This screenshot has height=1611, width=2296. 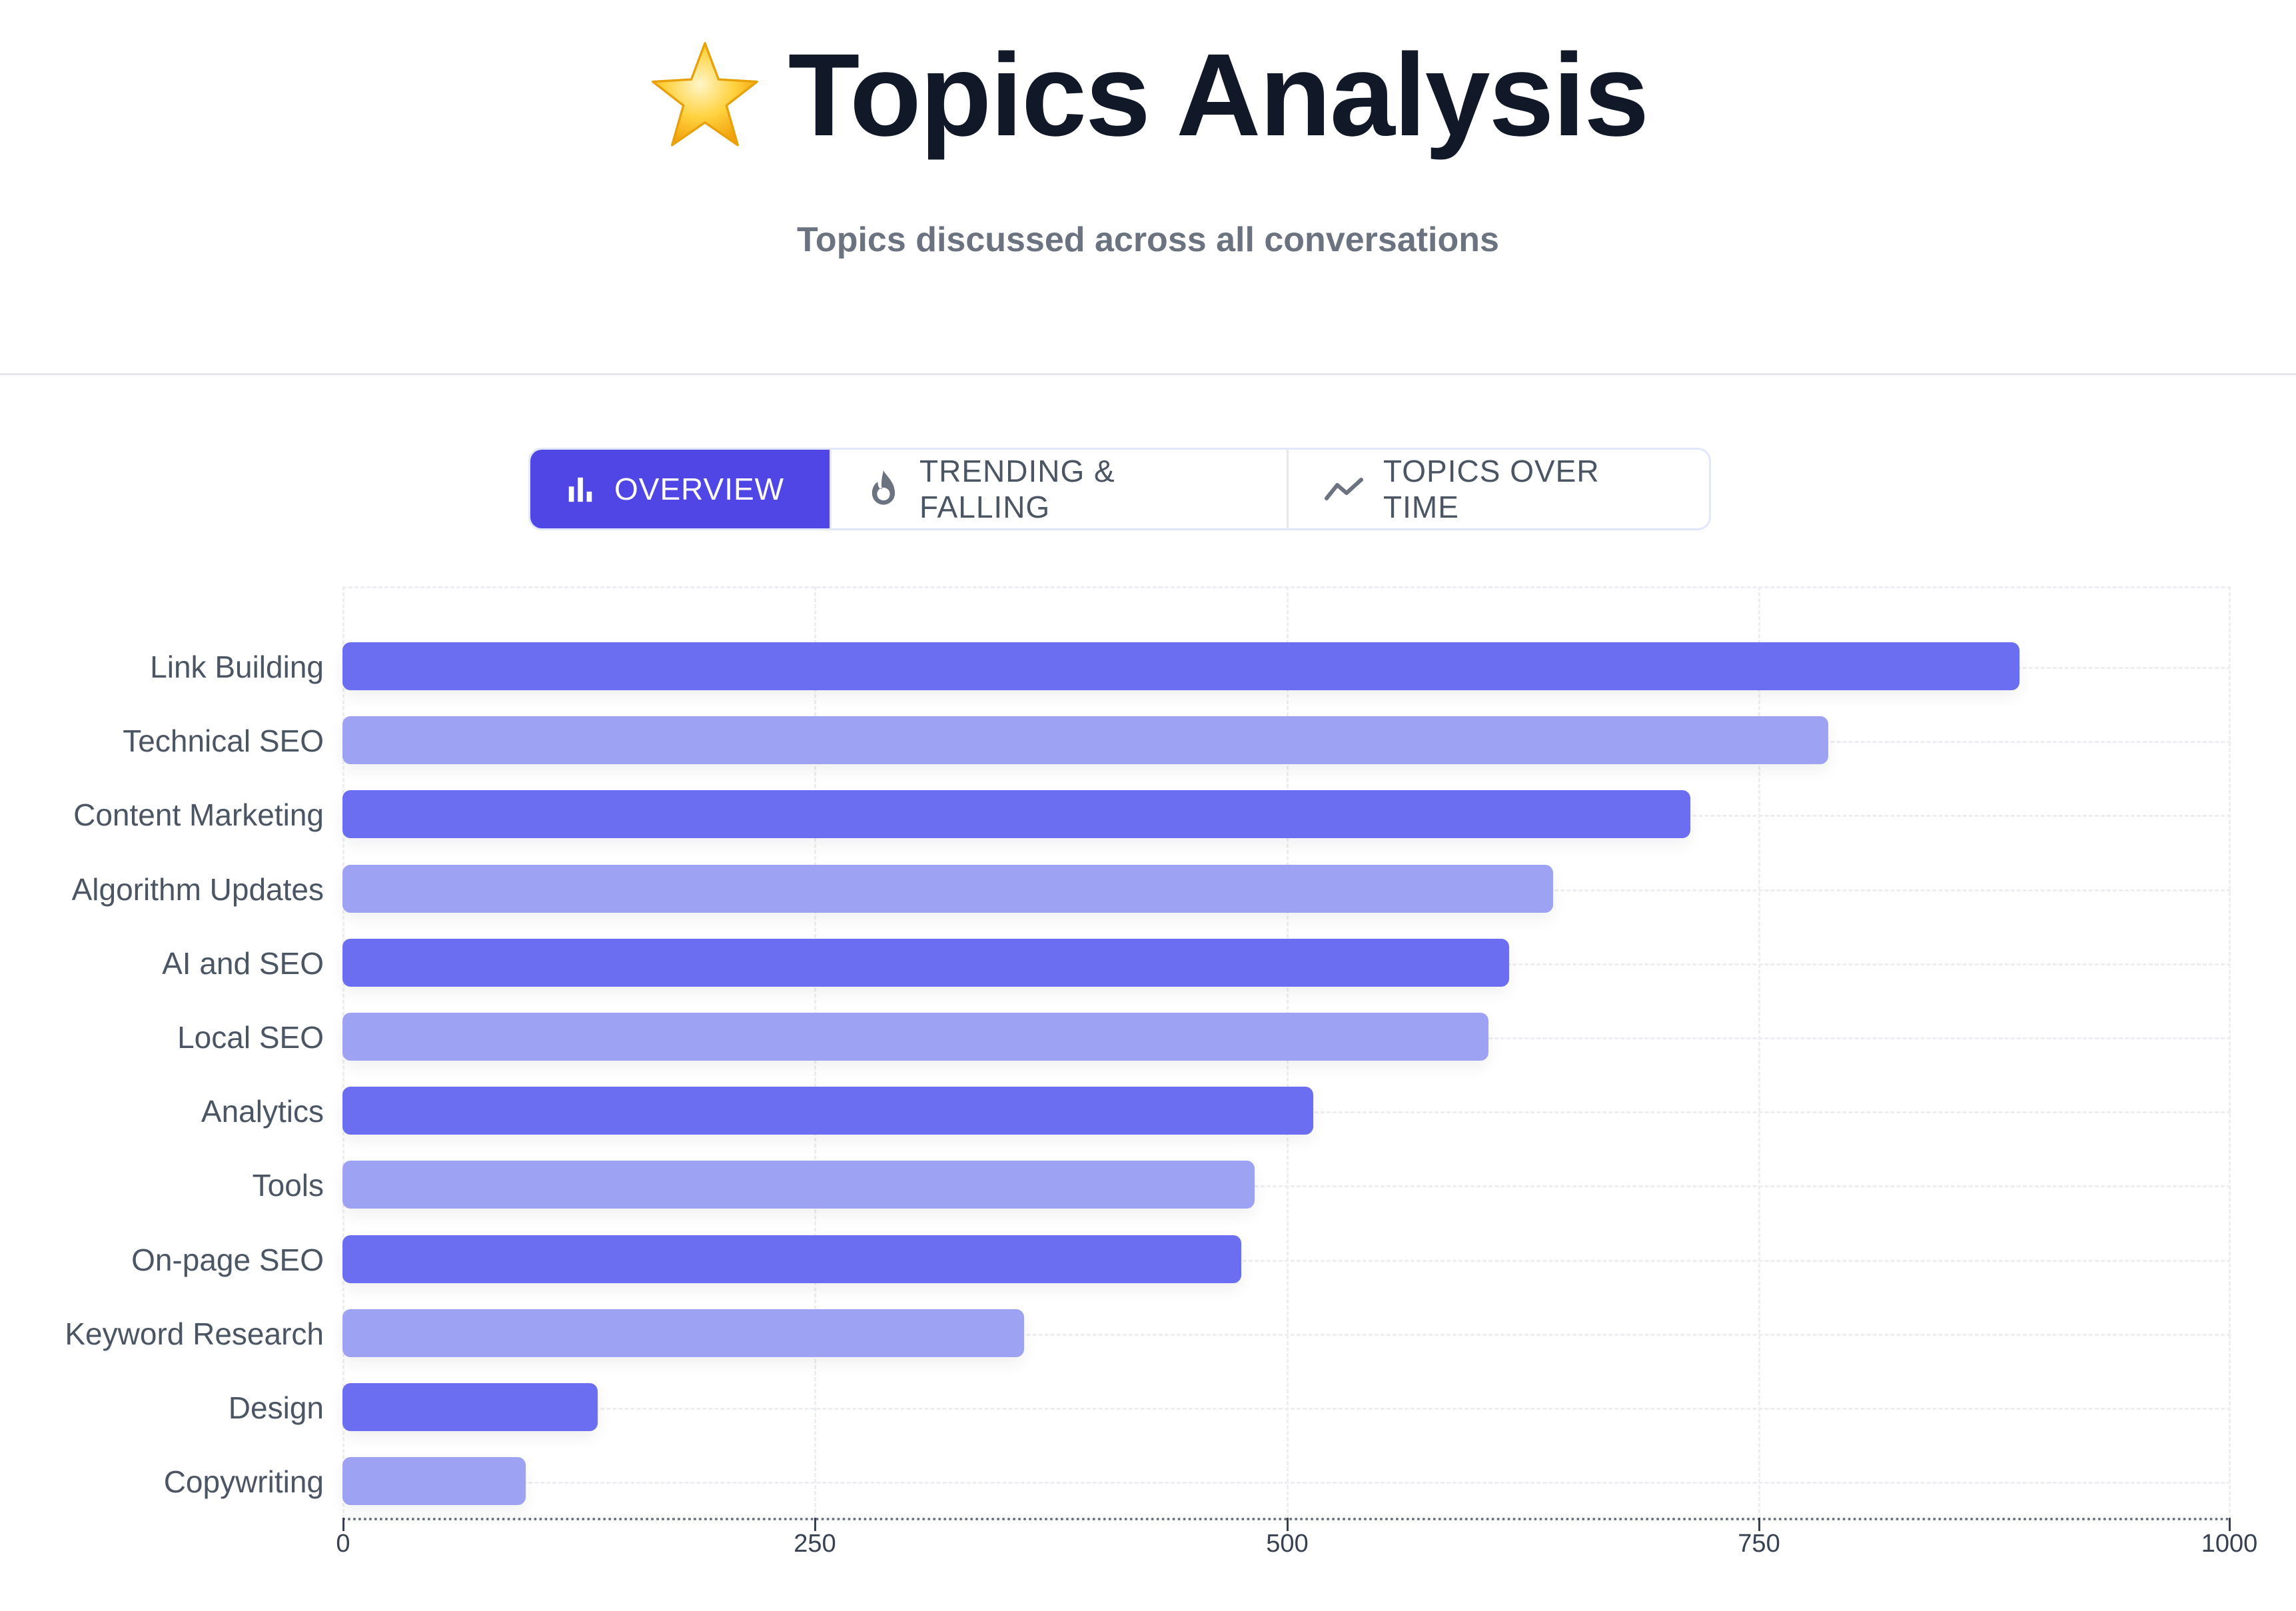 I want to click on y-axis-label: Technical SEO, so click(x=223, y=741).